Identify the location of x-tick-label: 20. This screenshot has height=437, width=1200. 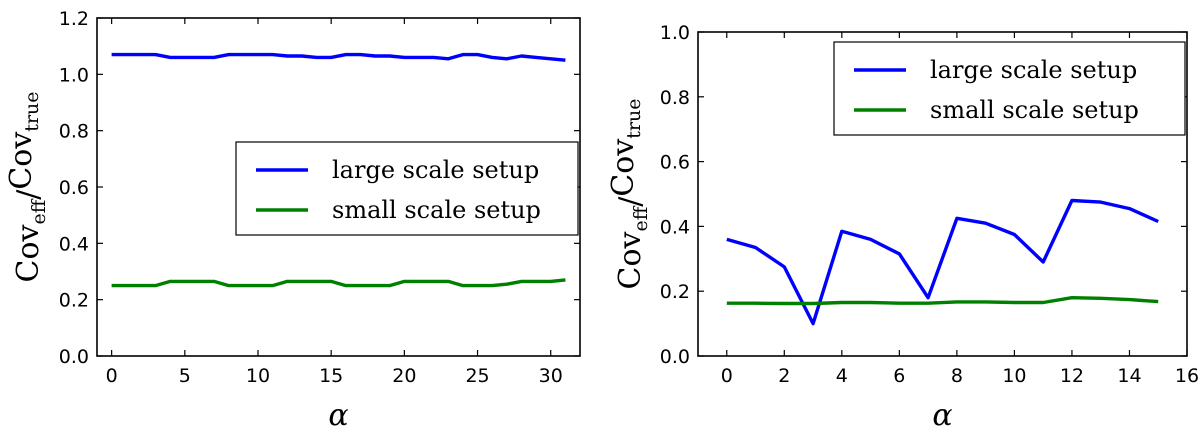
(404, 376).